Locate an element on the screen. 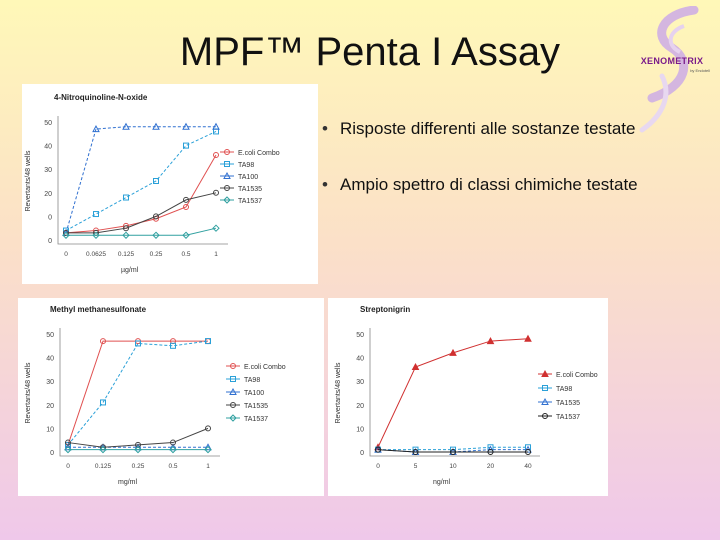 The height and width of the screenshot is (540, 720). xenometrix-logo: XENOMETRIX by Endotell is located at coordinates (672, 70).